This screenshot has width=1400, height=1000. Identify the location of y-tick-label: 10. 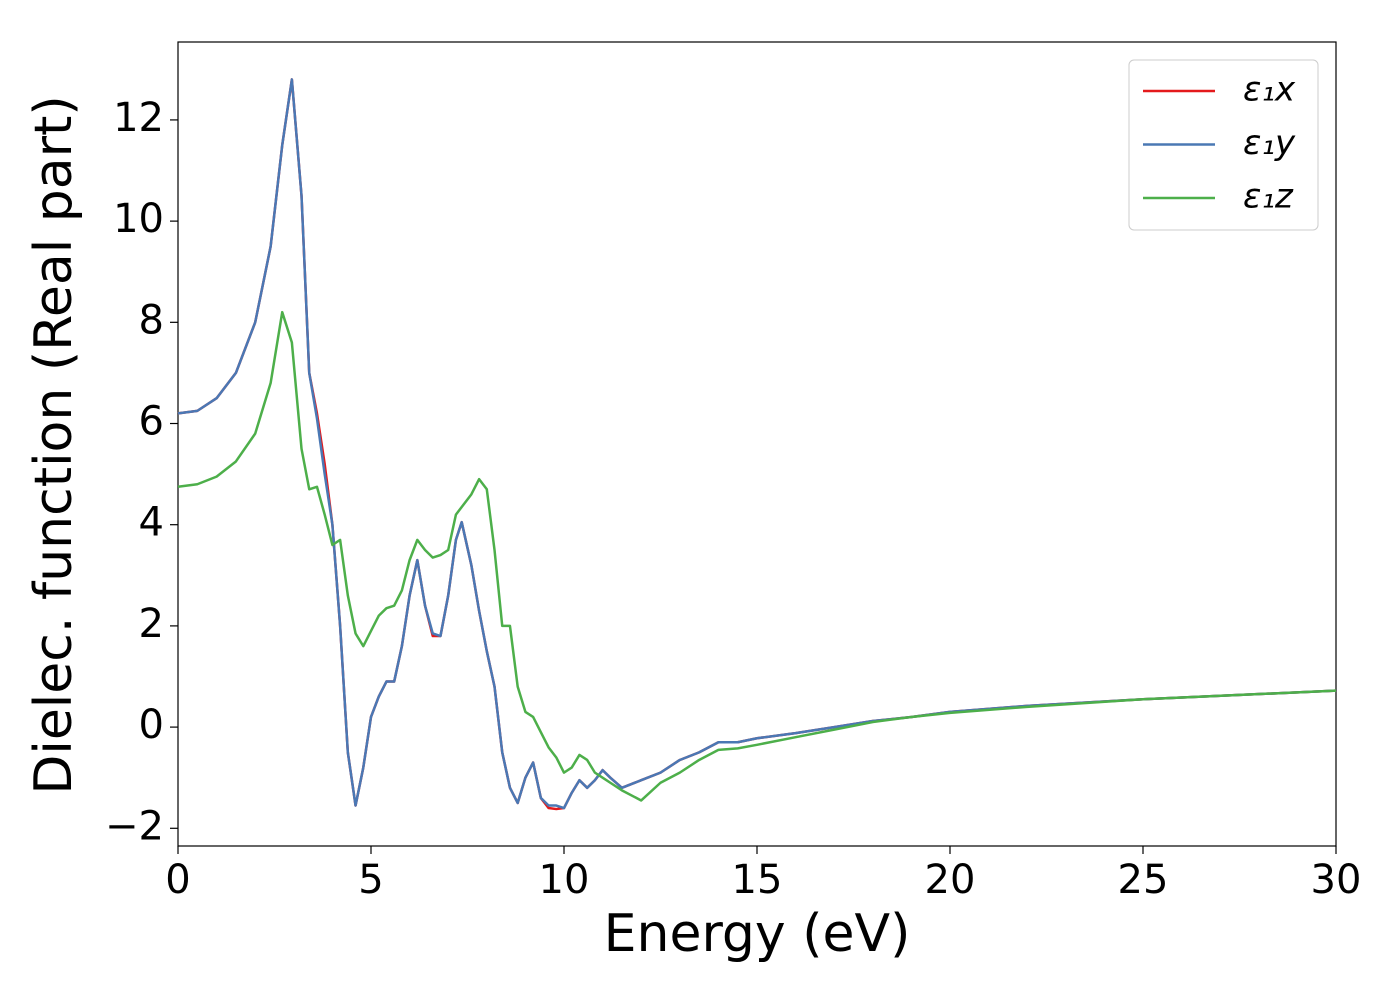
(138, 219).